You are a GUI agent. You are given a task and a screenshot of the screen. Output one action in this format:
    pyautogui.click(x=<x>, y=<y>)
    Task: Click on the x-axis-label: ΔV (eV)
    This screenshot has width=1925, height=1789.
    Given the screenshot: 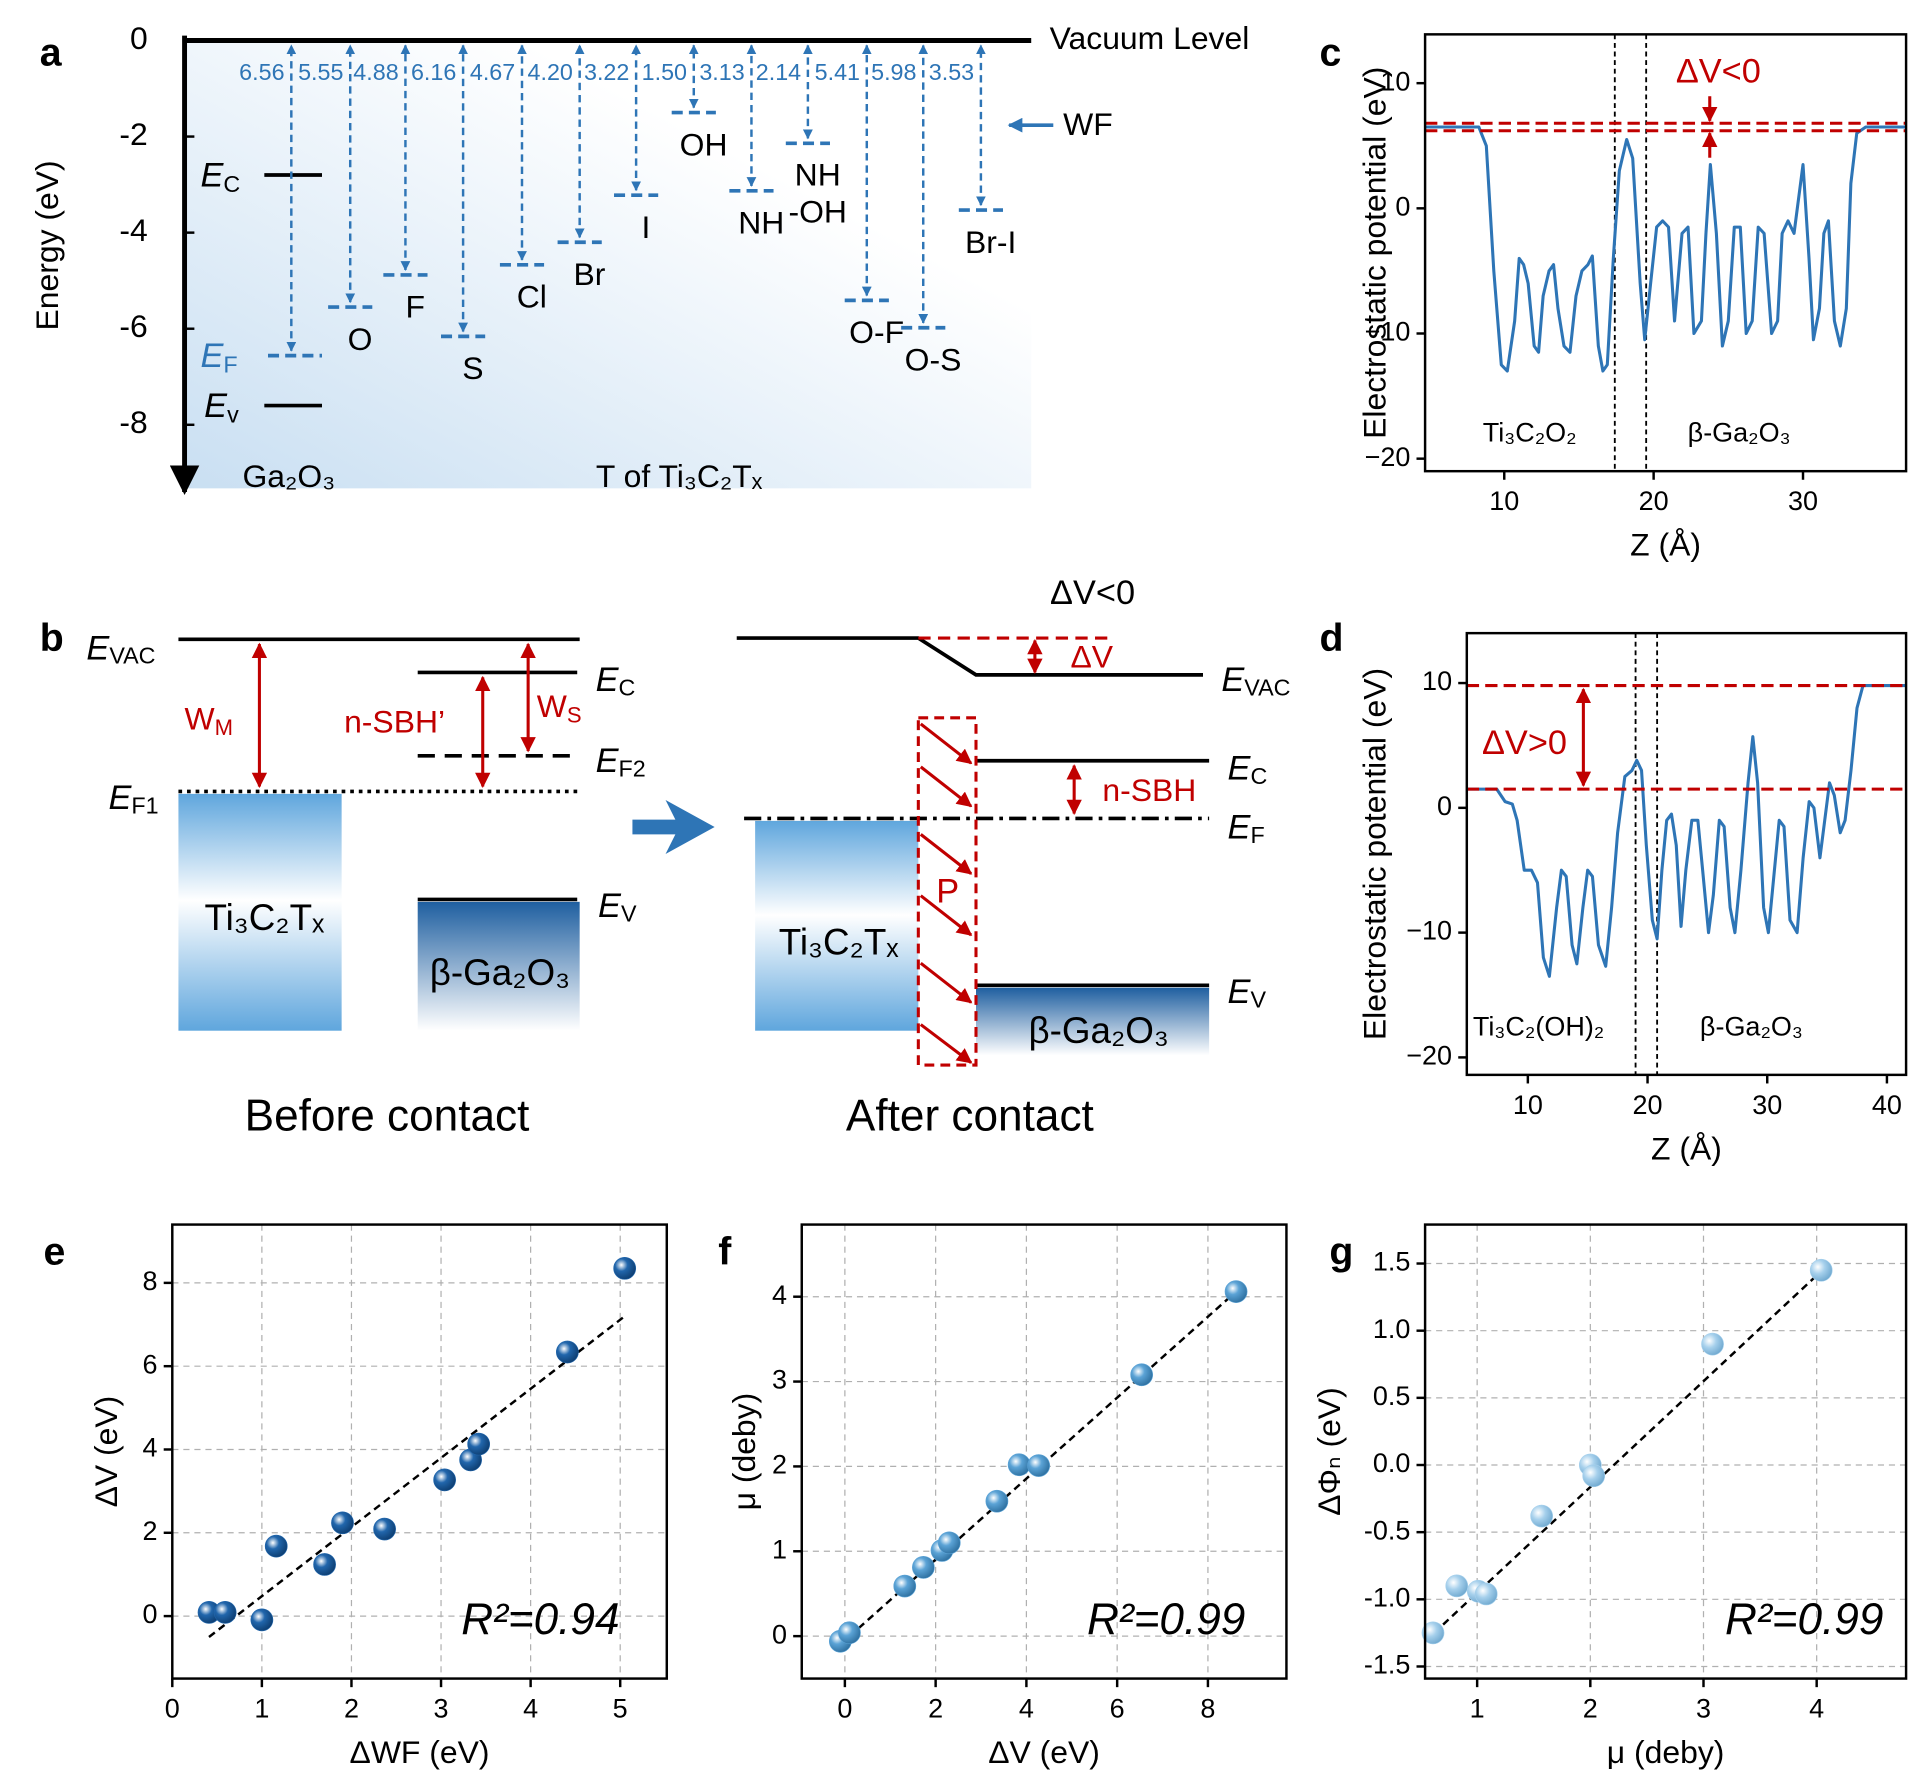 What is the action you would take?
    pyautogui.click(x=1044, y=1752)
    